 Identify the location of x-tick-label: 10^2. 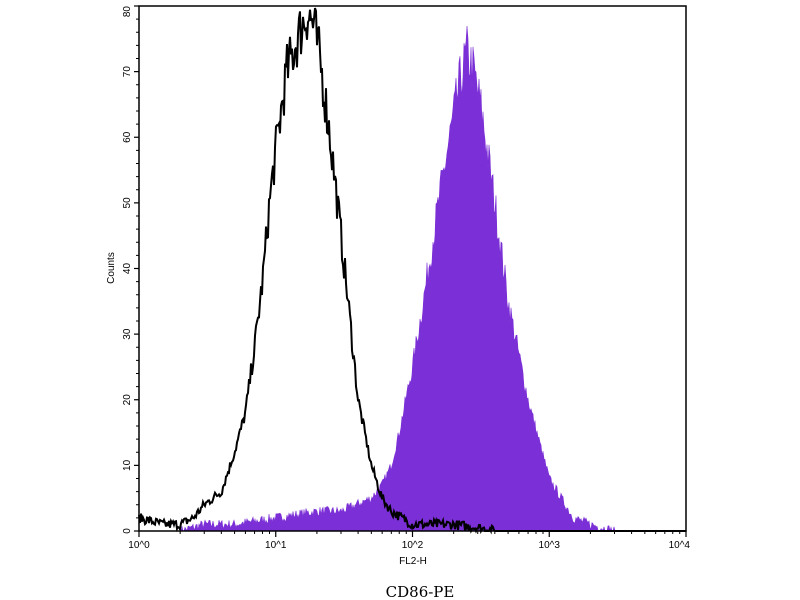
(413, 545).